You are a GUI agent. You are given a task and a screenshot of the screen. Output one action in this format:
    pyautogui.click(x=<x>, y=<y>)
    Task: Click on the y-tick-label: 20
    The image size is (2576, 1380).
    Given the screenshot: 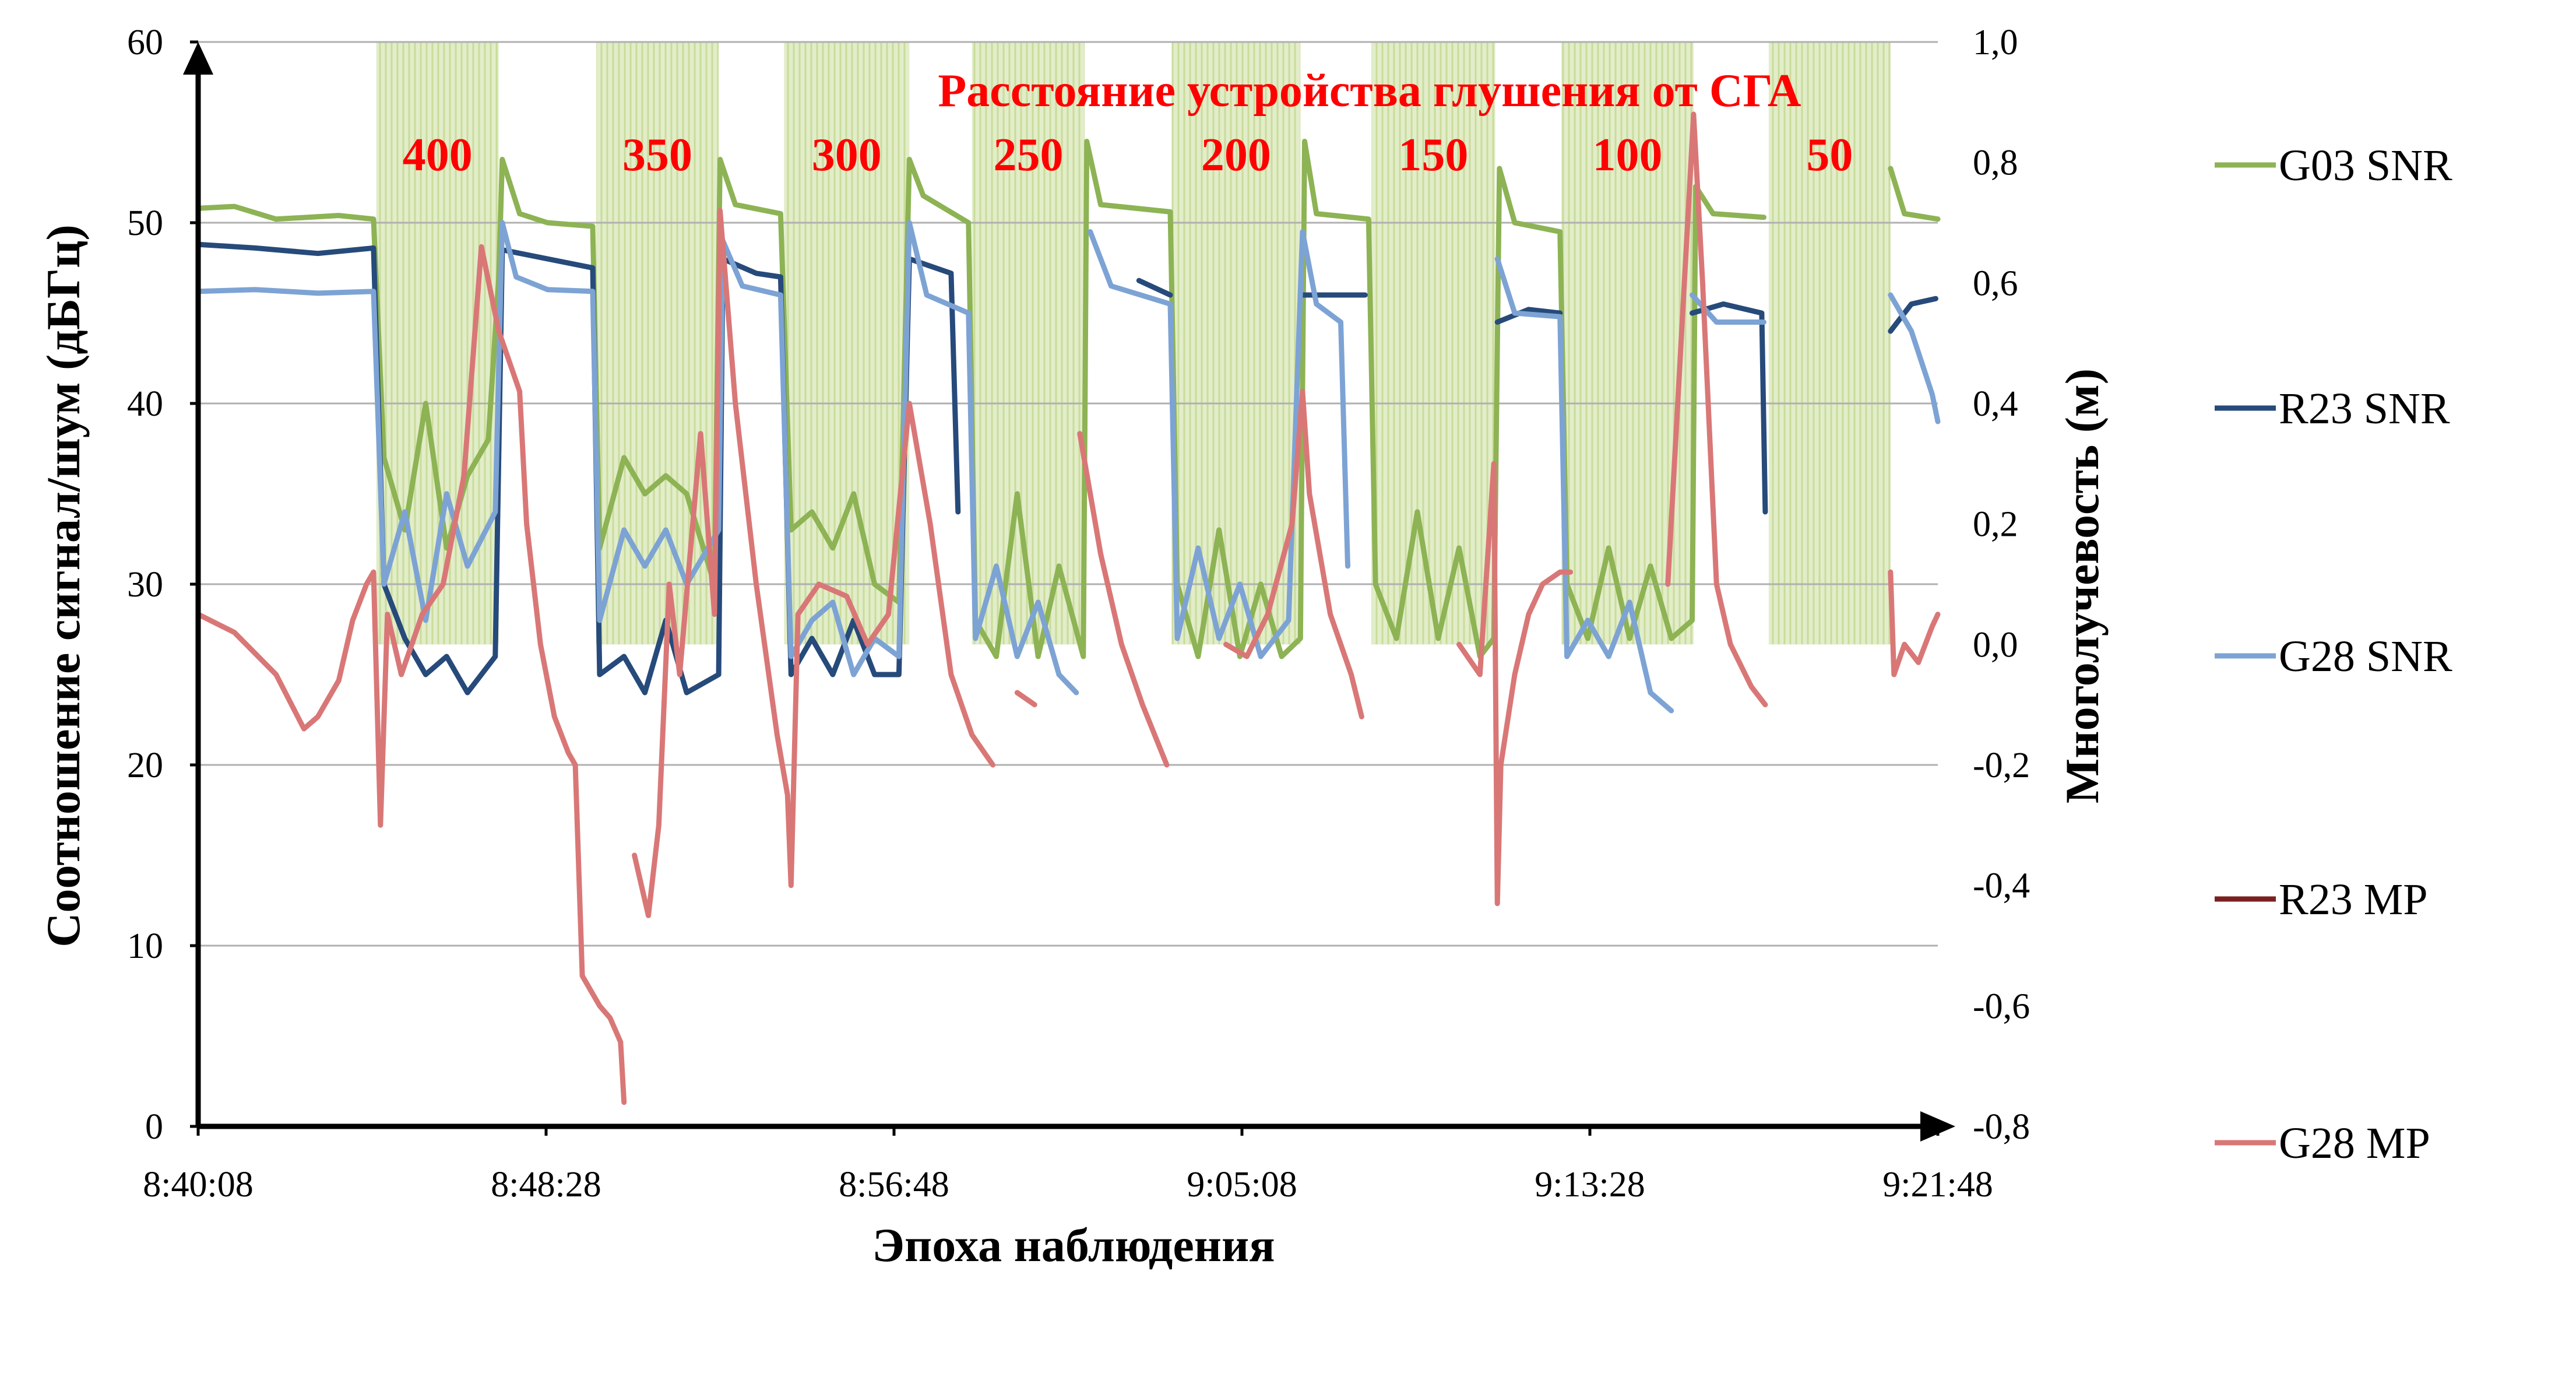 What is the action you would take?
    pyautogui.click(x=145, y=765)
    